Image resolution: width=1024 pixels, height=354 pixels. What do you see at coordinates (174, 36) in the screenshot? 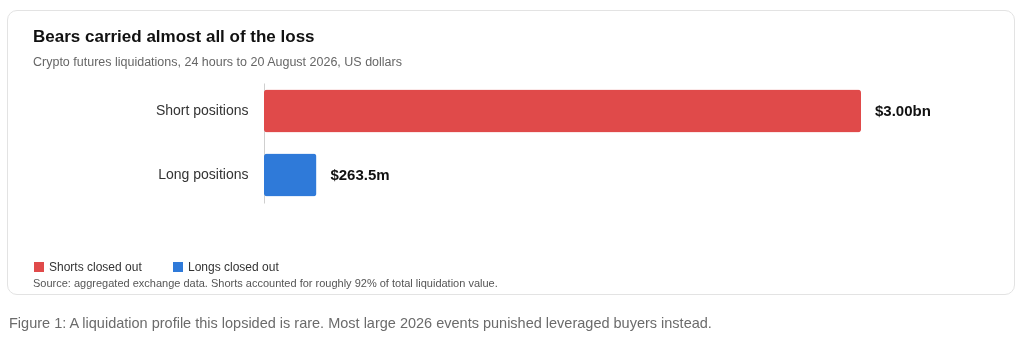
I see `chart-title: Bears carried almost all of the loss` at bounding box center [174, 36].